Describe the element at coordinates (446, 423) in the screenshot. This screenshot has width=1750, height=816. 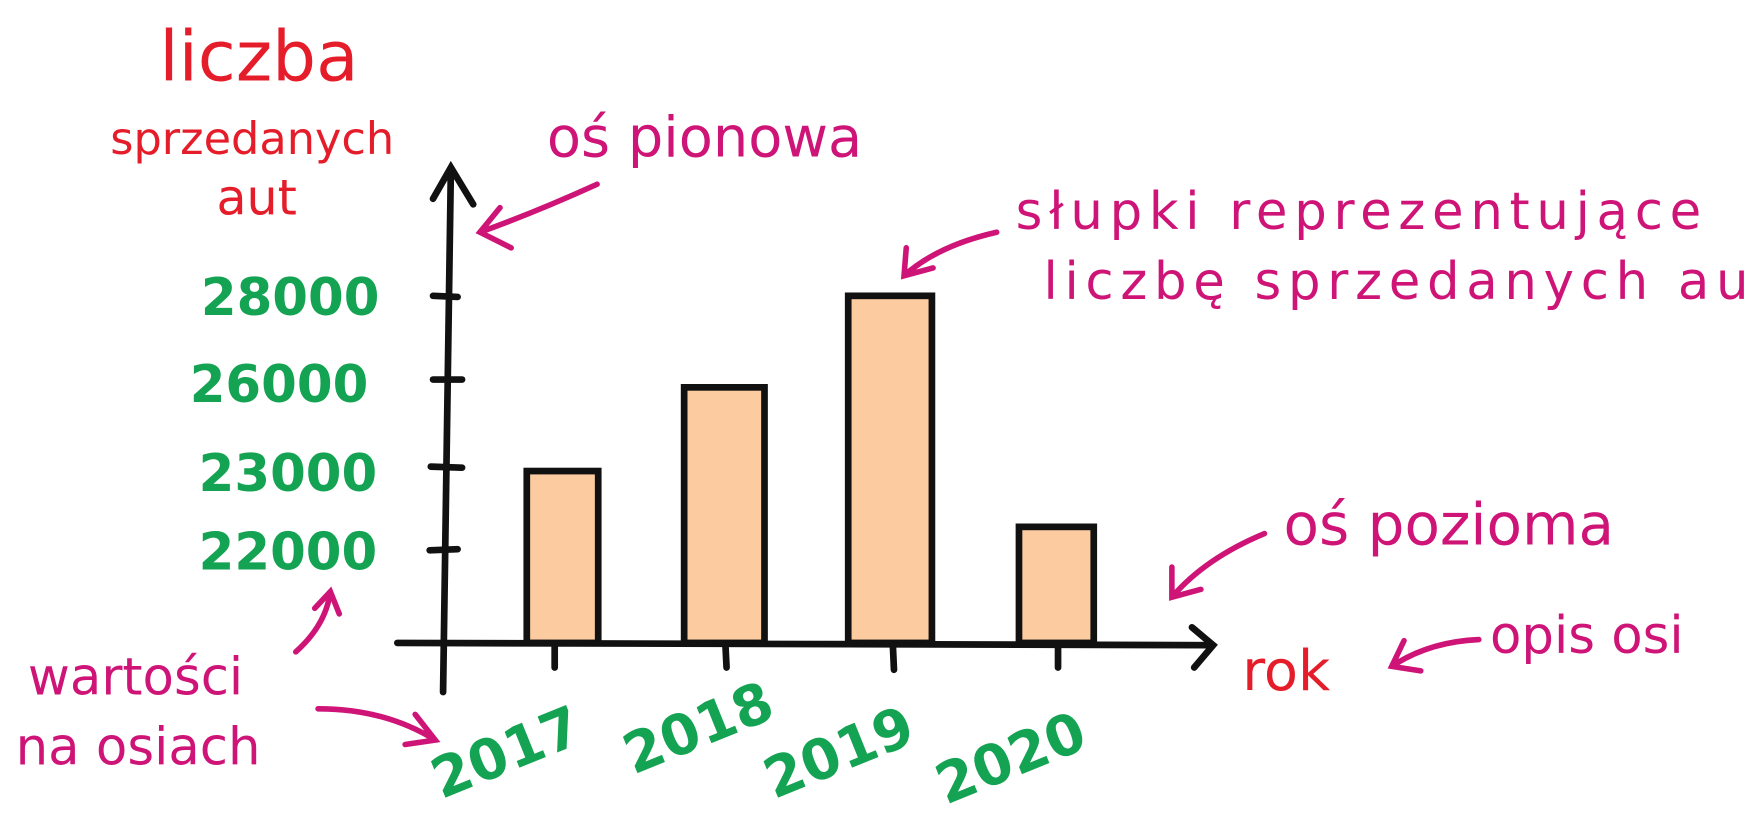
I see `y-tick` at that location.